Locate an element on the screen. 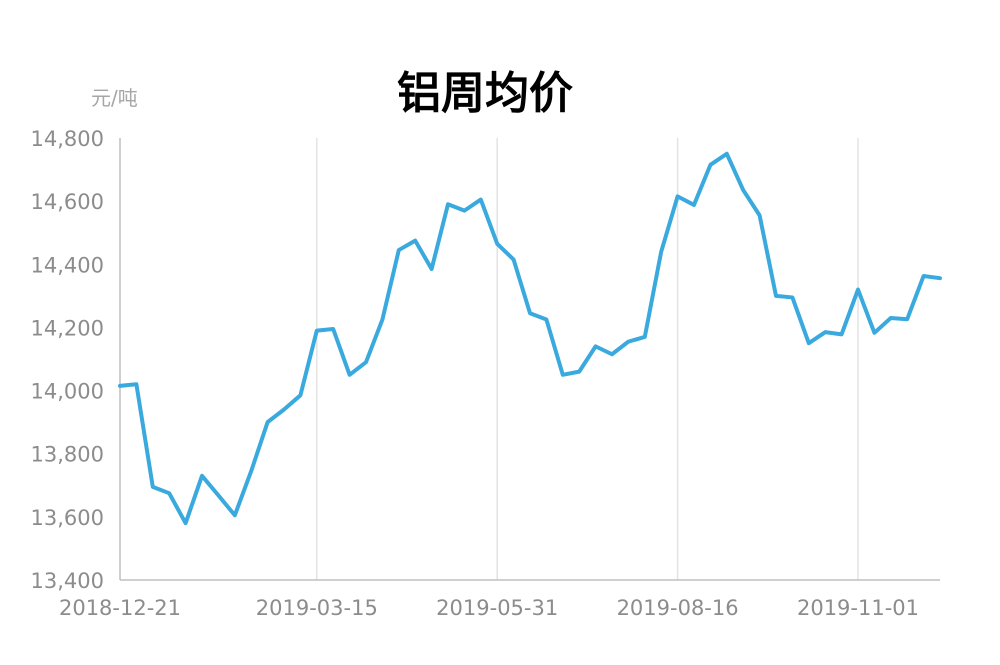 The width and height of the screenshot is (1000, 665). y-tick-label: 14,400 is located at coordinates (67, 265).